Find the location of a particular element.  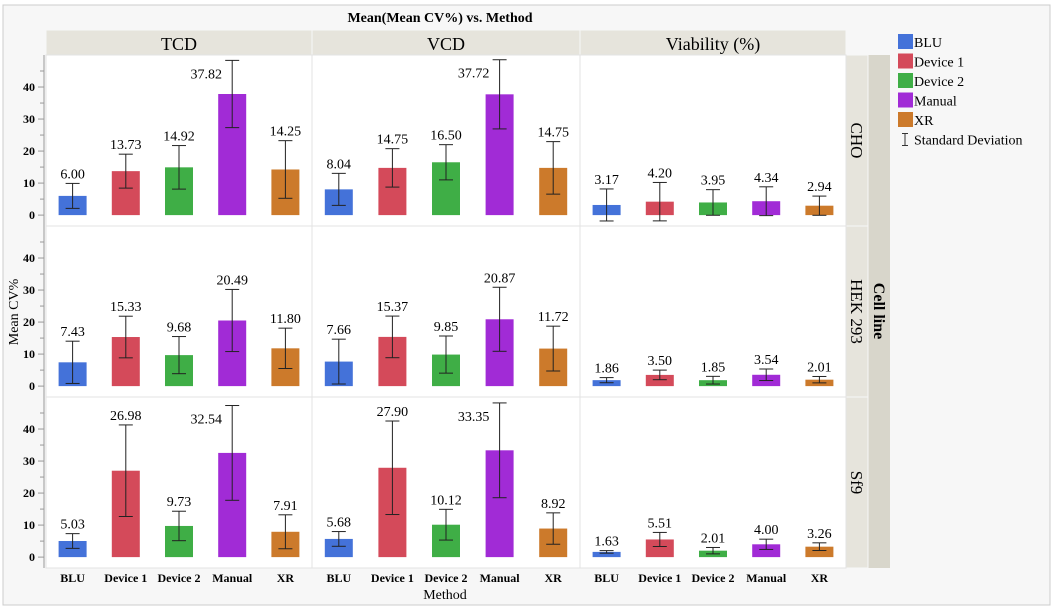

data-label: 15.37 is located at coordinates (393, 307).